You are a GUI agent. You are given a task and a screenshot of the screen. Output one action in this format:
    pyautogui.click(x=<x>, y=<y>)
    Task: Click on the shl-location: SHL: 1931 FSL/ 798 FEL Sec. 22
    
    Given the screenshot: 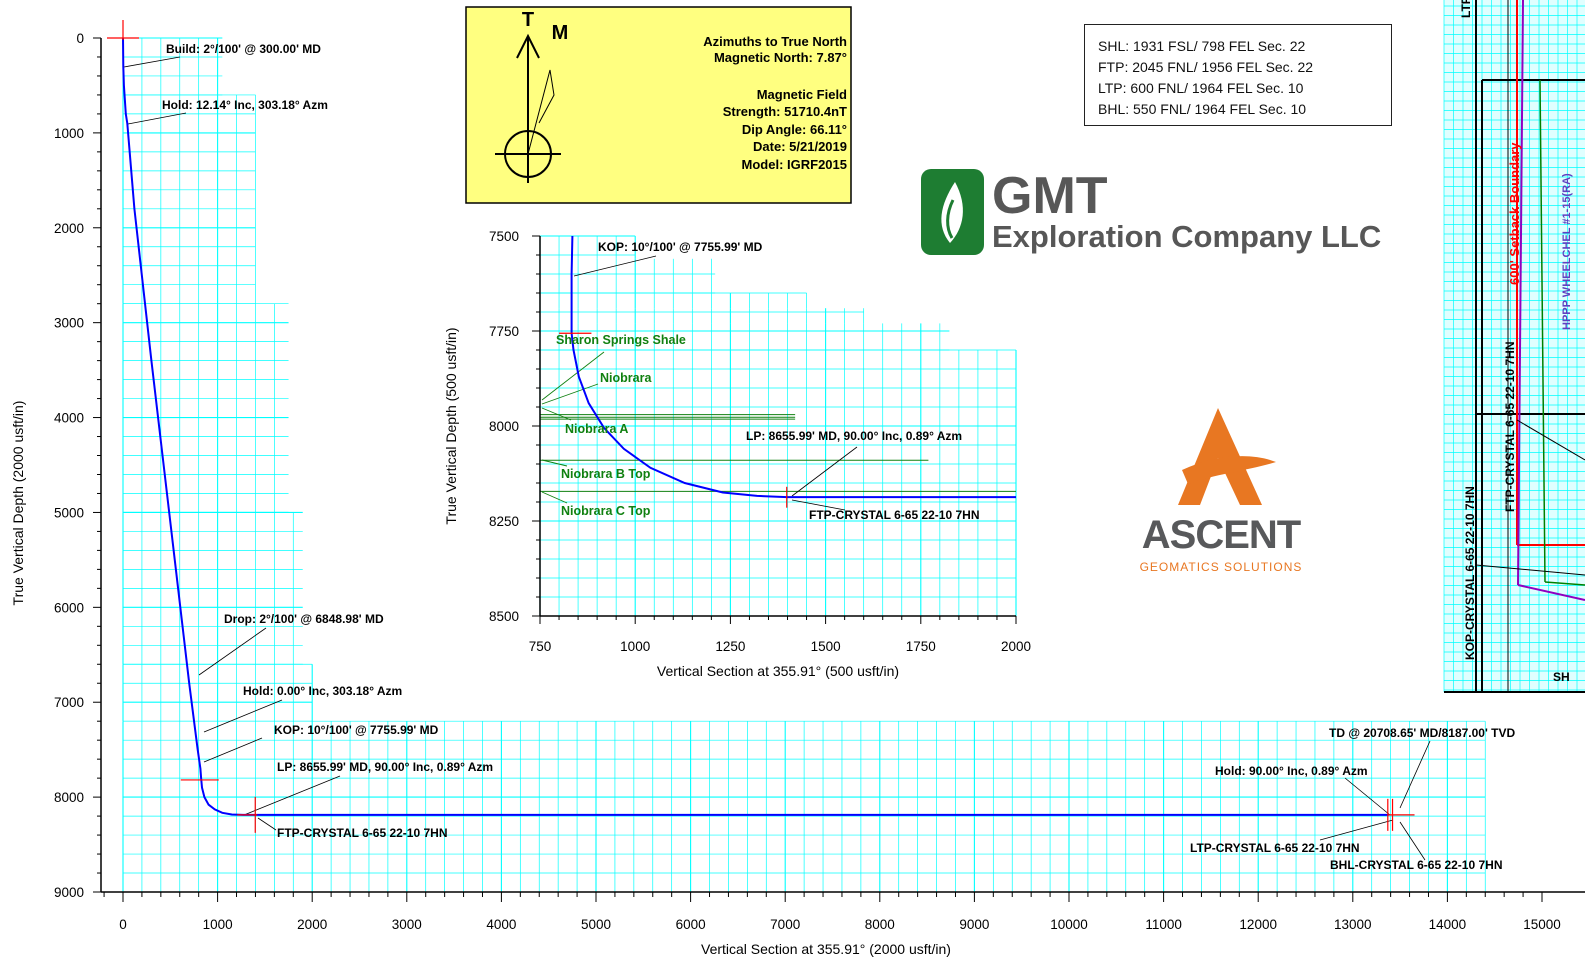 What is the action you would take?
    pyautogui.click(x=1244, y=46)
    